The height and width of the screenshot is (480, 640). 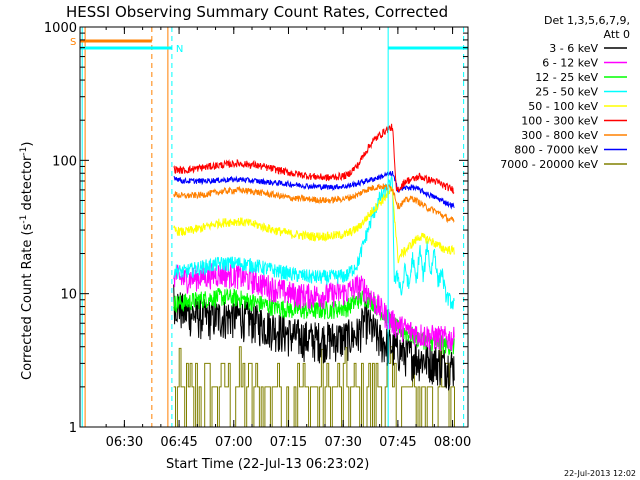 I want to click on legend-label: 100 - 300 keV, so click(x=559, y=121).